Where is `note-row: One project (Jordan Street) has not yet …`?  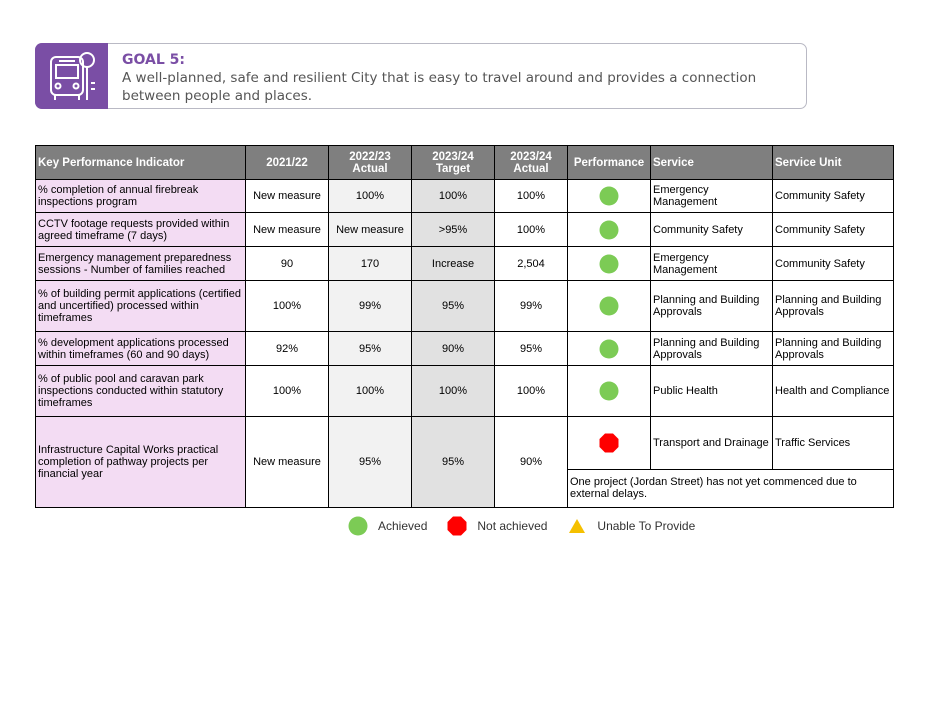
note-row: One project (Jordan Street) has not yet … is located at coordinates (465, 488).